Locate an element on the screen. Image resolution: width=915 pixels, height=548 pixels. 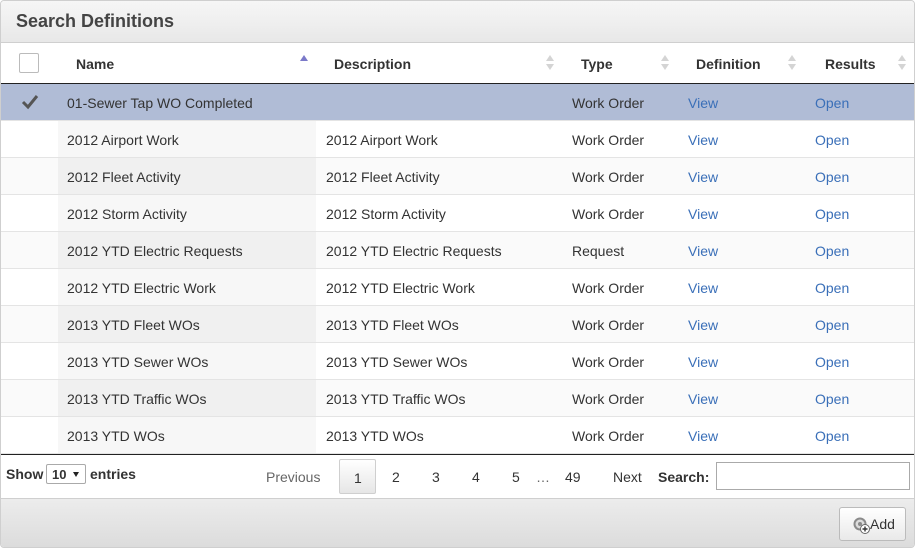
name-cell: 2013 YTD Traffic WOs is located at coordinates (187, 398).